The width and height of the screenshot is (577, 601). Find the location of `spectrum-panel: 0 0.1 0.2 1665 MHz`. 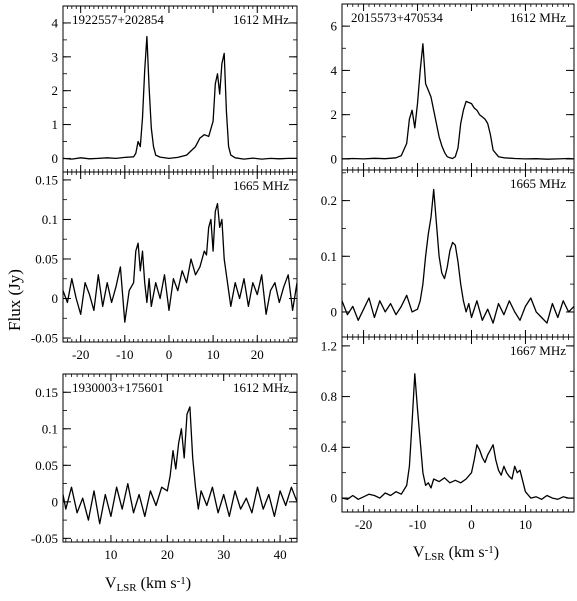

spectrum-panel: 0 0.1 0.2 1665 MHz is located at coordinates (448, 253).